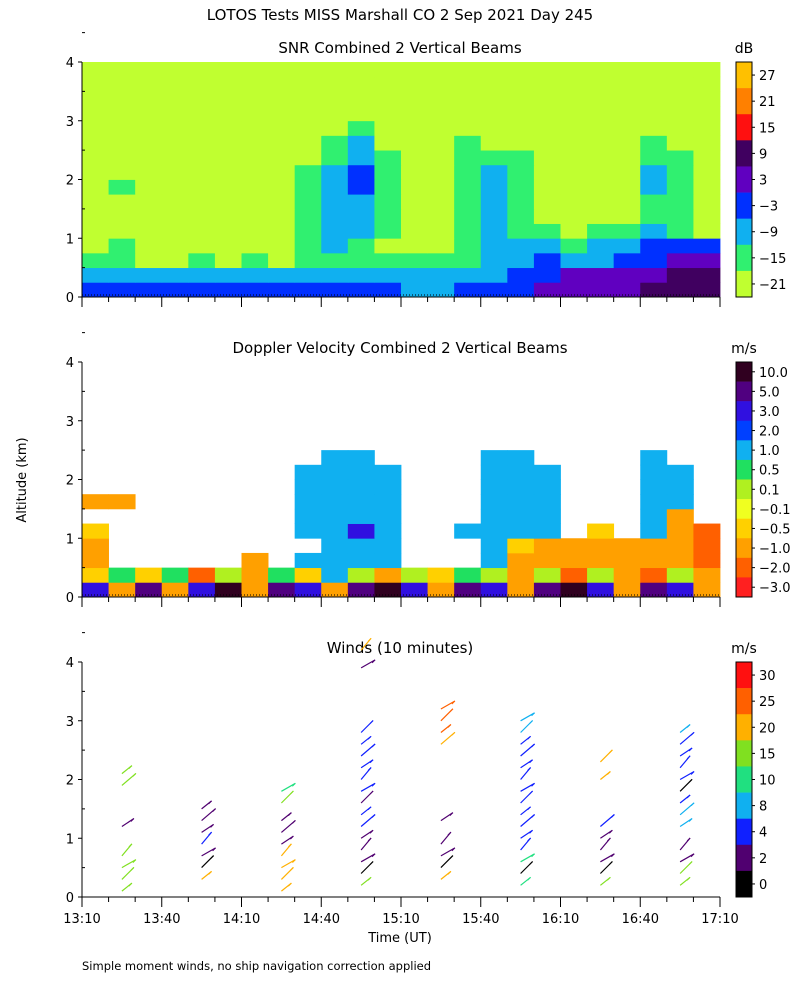 The height and width of the screenshot is (1004, 800). I want to click on y-tick-label: 2, so click(70, 481).